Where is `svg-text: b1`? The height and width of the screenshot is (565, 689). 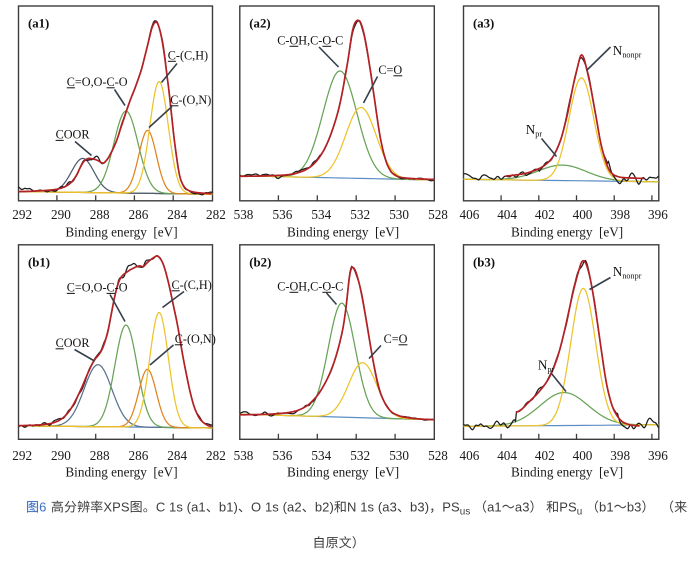
svg-text: b1 is located at coordinates (606, 507).